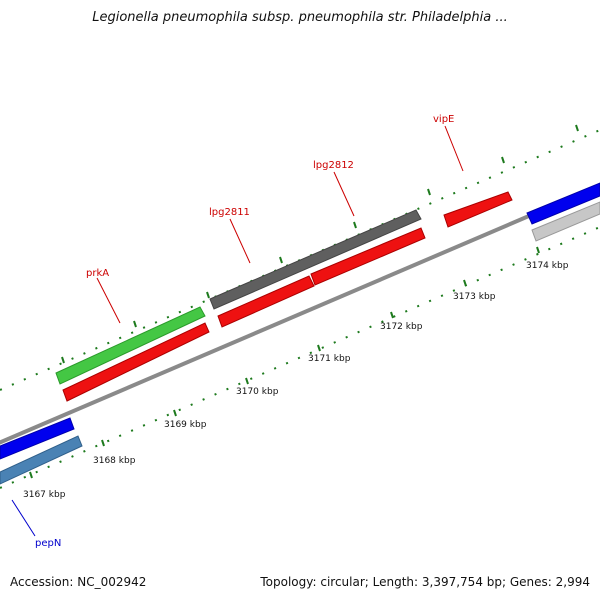  Describe the element at coordinates (329, 359) in the screenshot. I see `scale-label: 3171 kbp` at that location.